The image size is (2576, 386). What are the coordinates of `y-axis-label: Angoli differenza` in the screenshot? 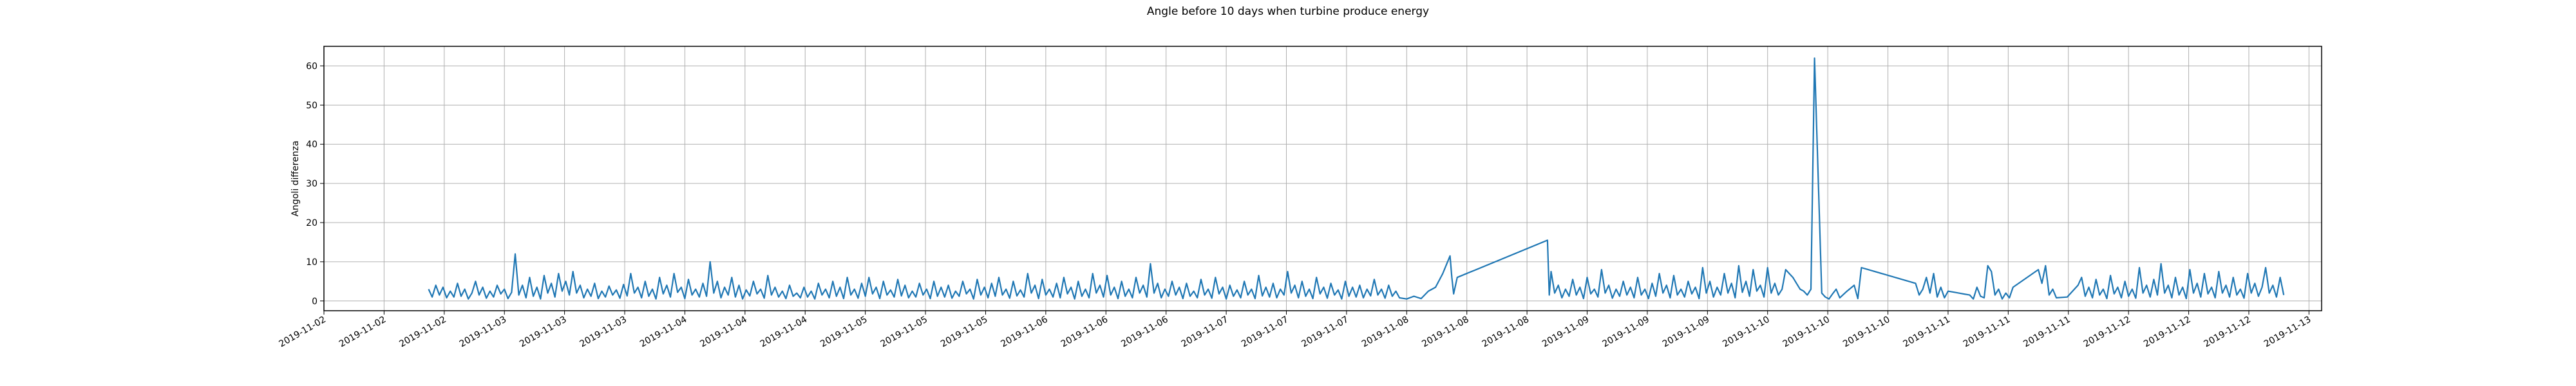 It's located at (295, 178).